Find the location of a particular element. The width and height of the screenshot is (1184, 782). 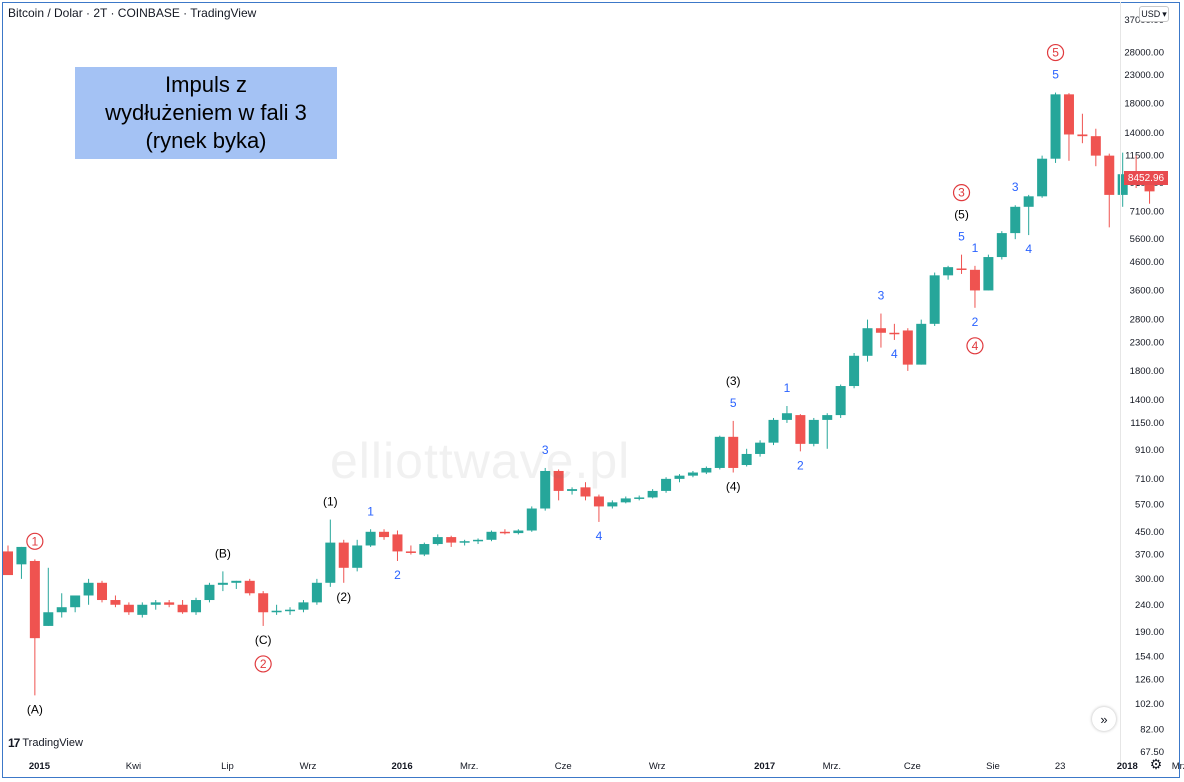

y-tick-label: 7100.00 is located at coordinates (1147, 212).